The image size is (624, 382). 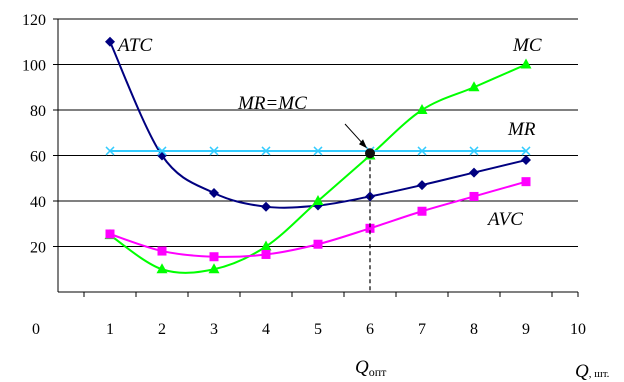 I want to click on x-tick-label: 7, so click(x=422, y=329).